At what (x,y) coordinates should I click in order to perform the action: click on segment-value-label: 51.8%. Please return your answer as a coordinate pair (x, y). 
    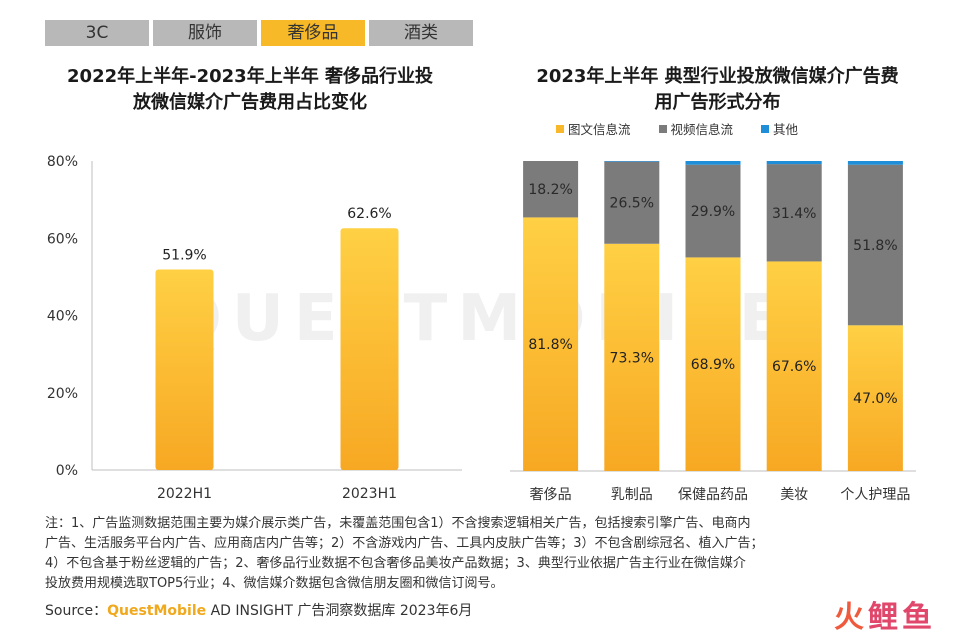
    Looking at the image, I should click on (875, 246).